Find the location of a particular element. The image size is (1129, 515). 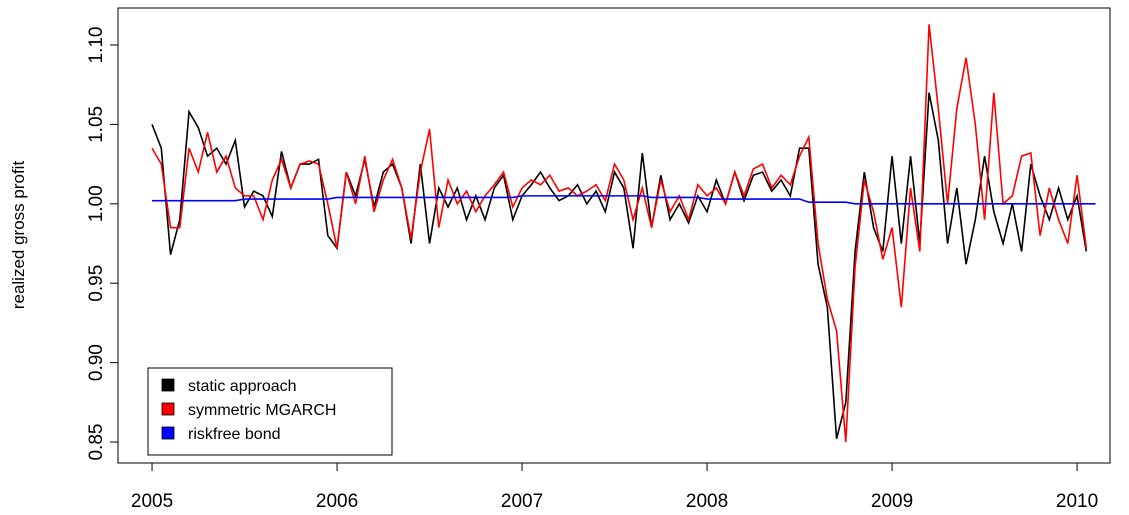

y-tick-label: 0.95 is located at coordinates (96, 283).